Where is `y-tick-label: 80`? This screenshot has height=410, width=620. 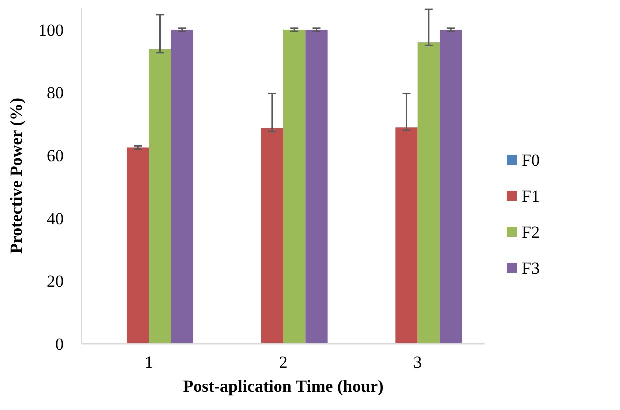 y-tick-label: 80 is located at coordinates (55, 93).